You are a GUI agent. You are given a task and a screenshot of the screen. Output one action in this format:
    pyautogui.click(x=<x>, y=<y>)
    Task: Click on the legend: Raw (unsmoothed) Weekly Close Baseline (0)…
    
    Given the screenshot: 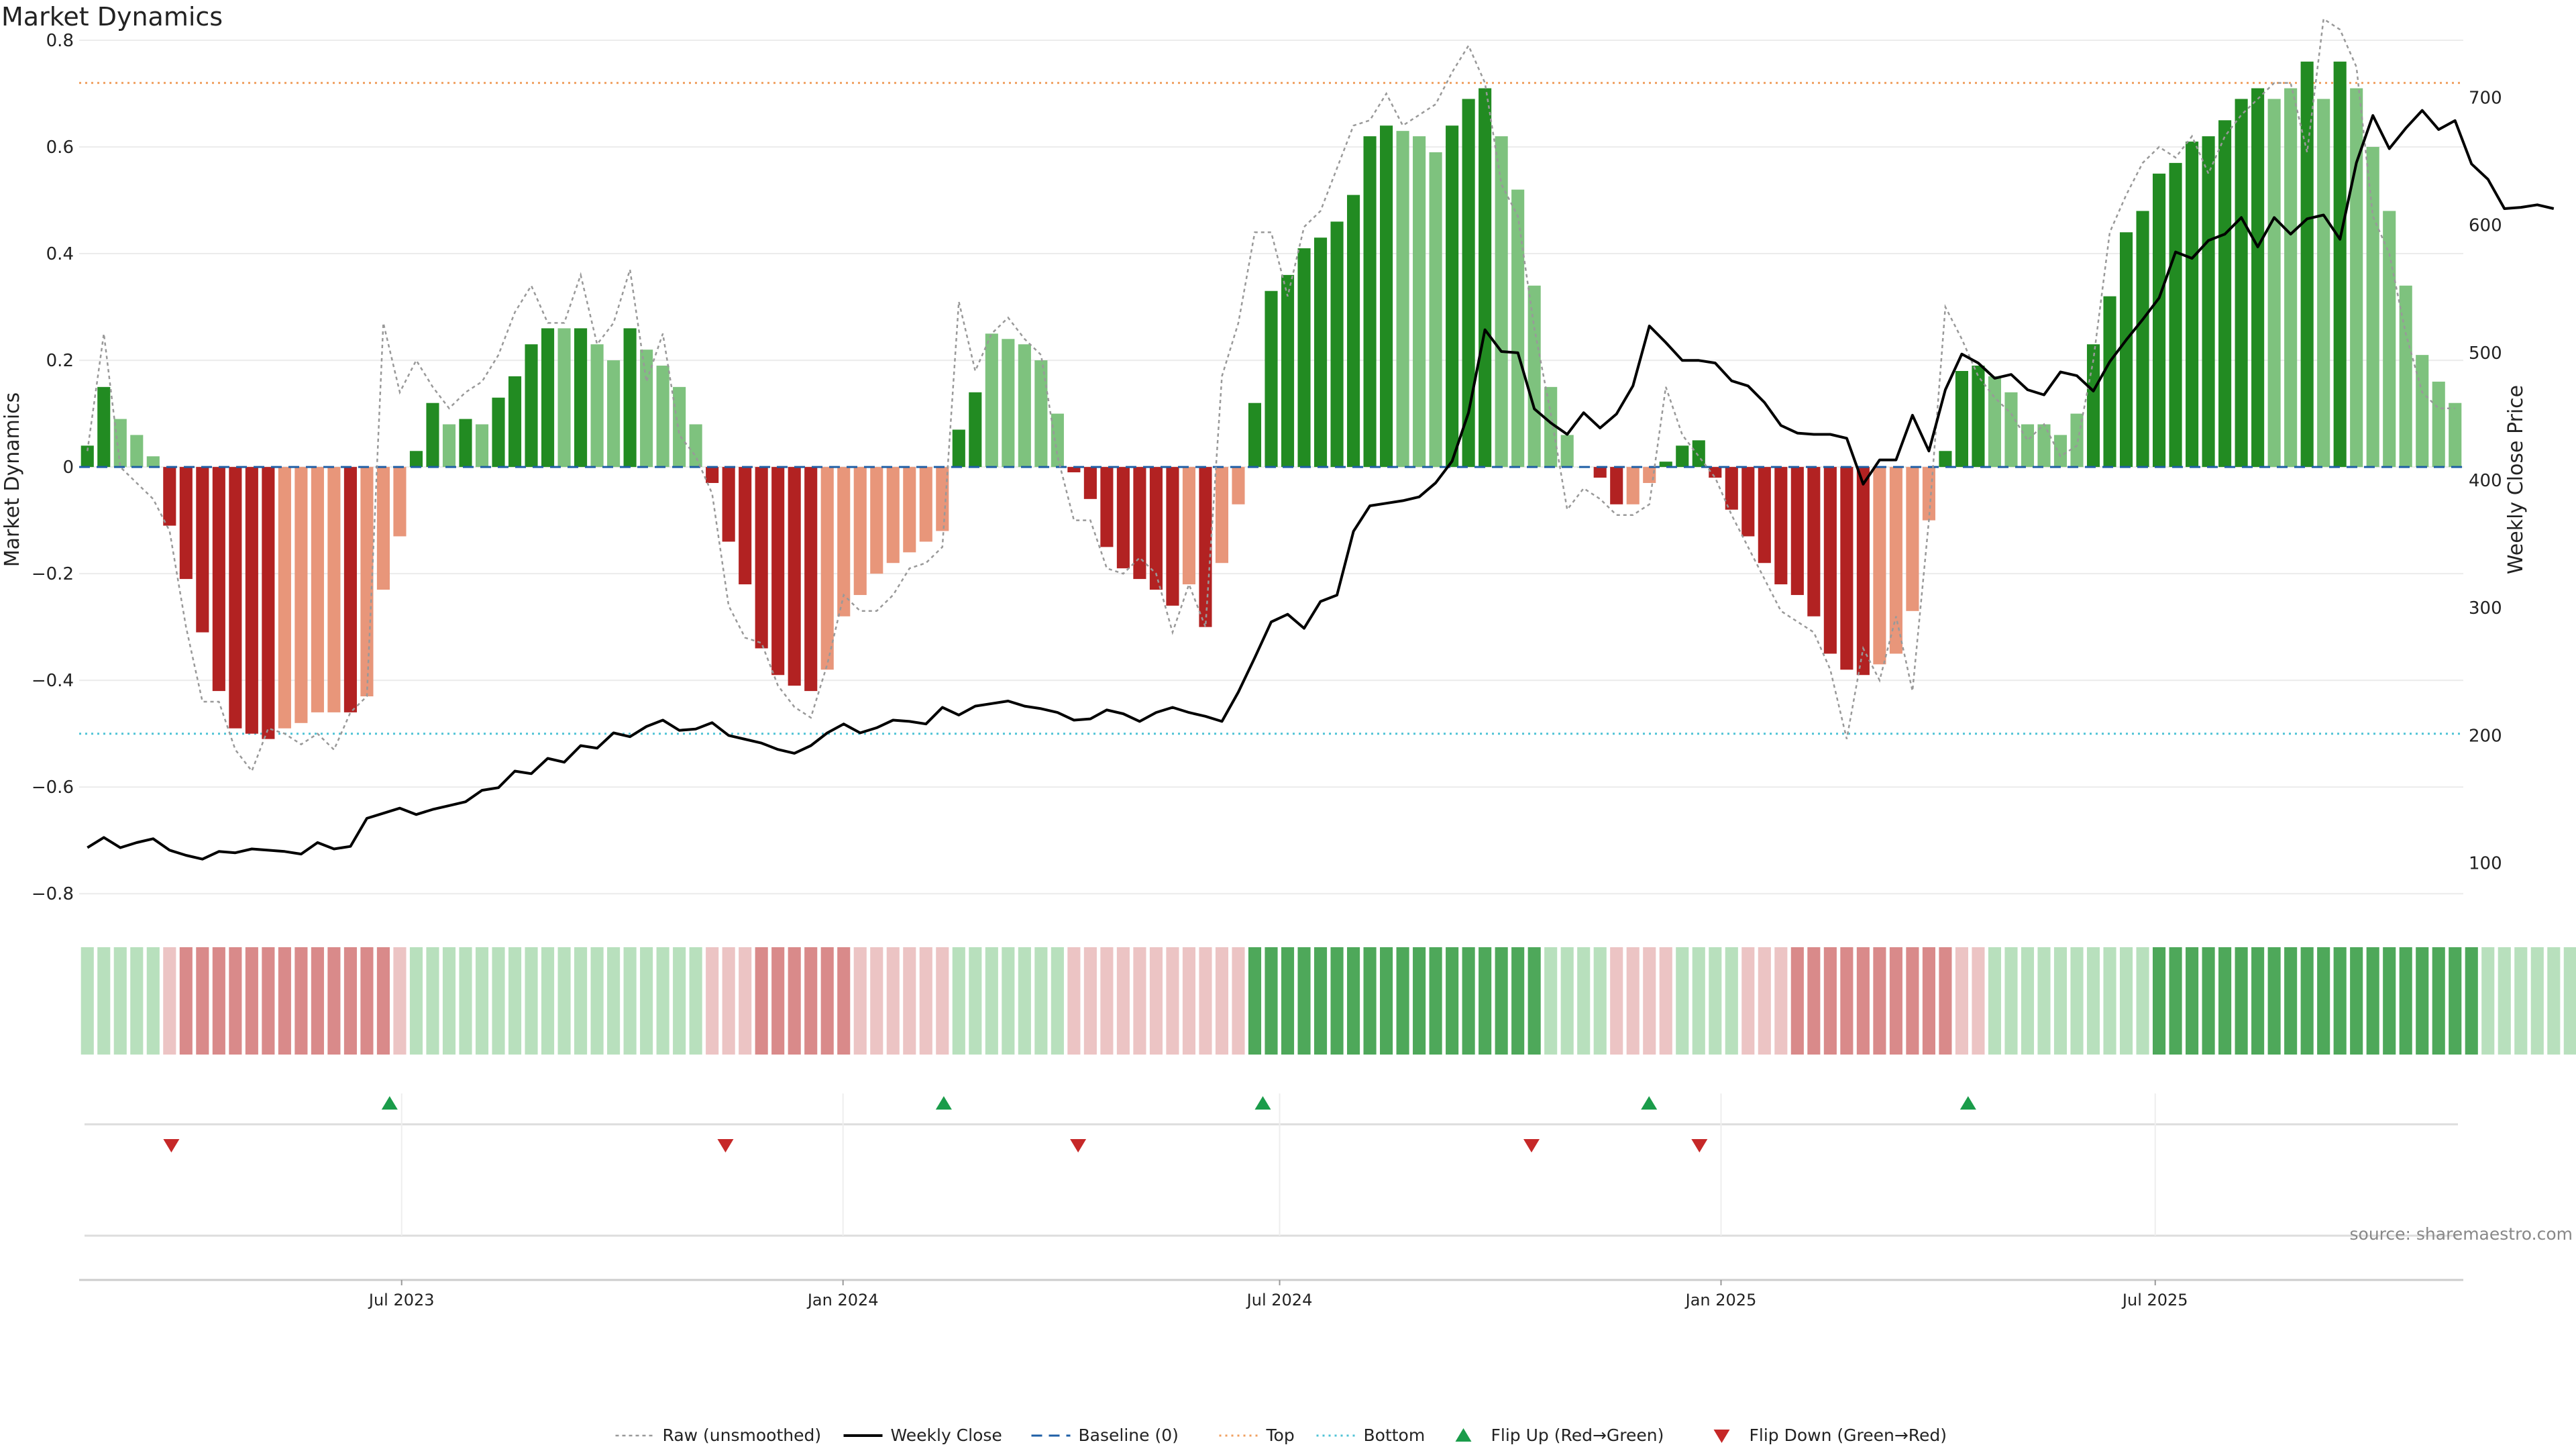 What is the action you would take?
    pyautogui.click(x=1281, y=1435)
    